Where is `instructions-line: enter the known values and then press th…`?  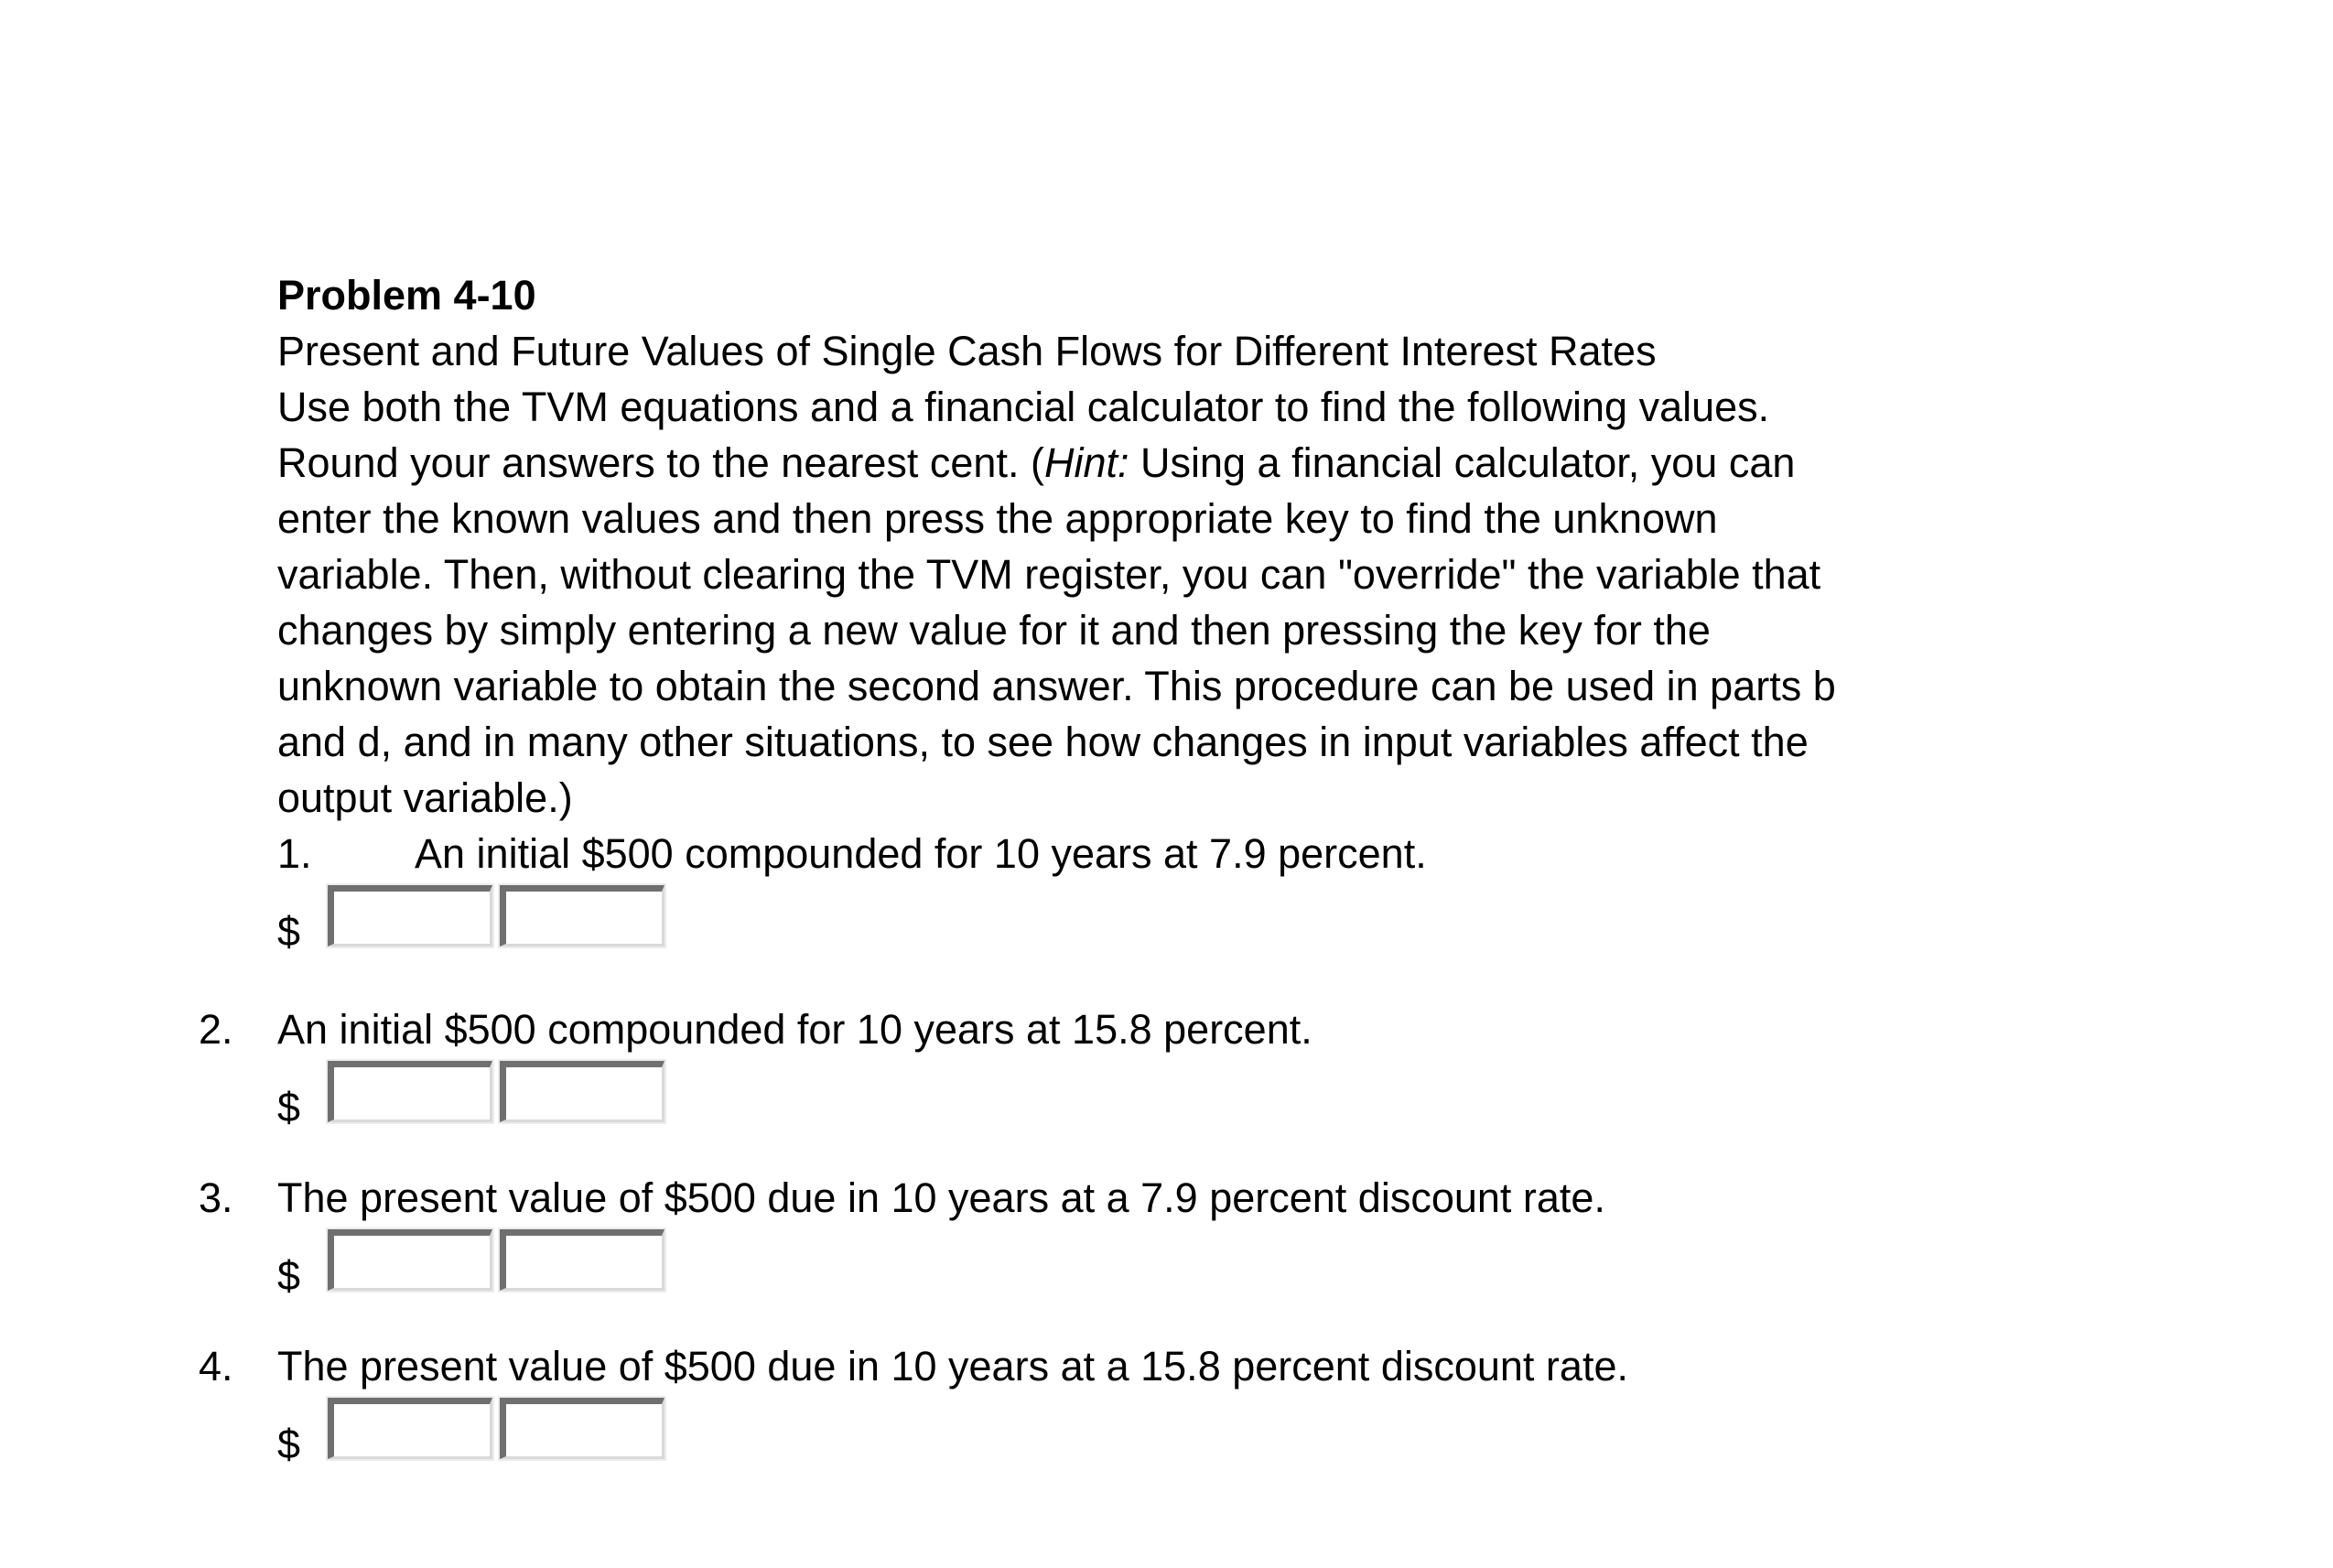
instructions-line: enter the known values and then press th… is located at coordinates (997, 518).